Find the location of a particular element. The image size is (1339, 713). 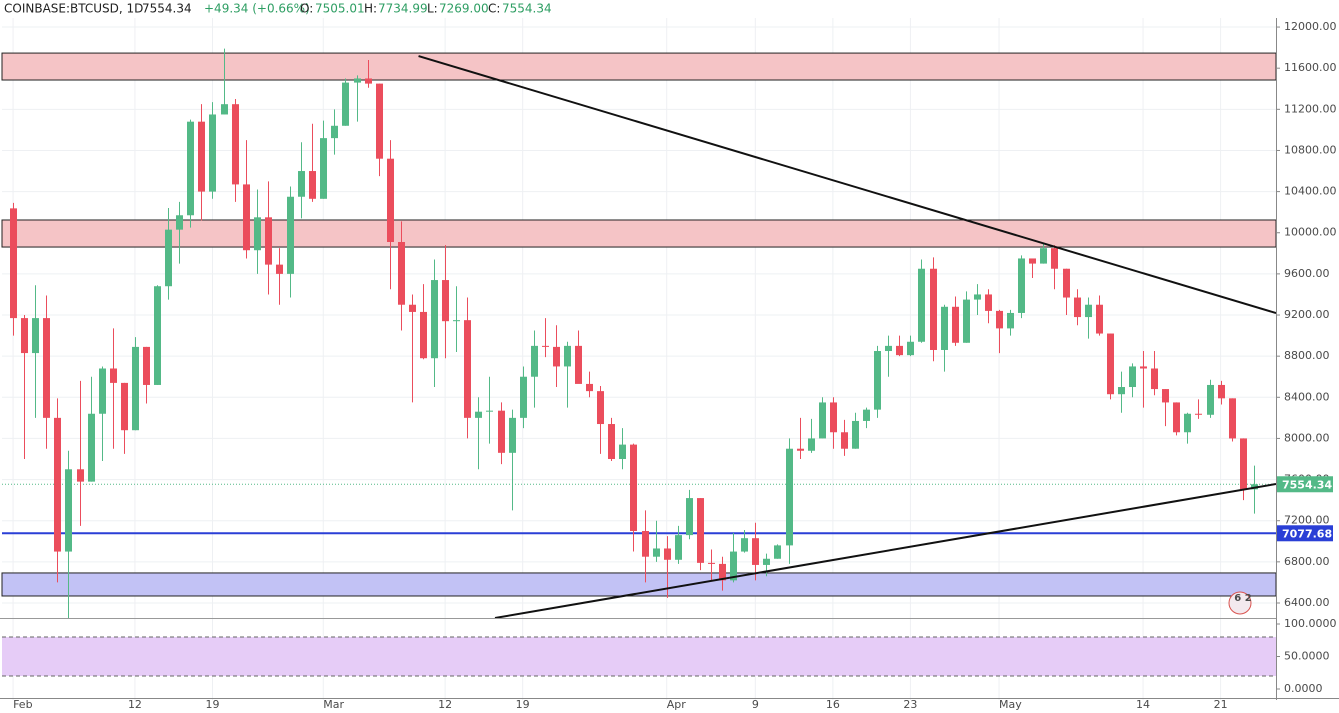

h: 7734.99 is located at coordinates (403, 9).